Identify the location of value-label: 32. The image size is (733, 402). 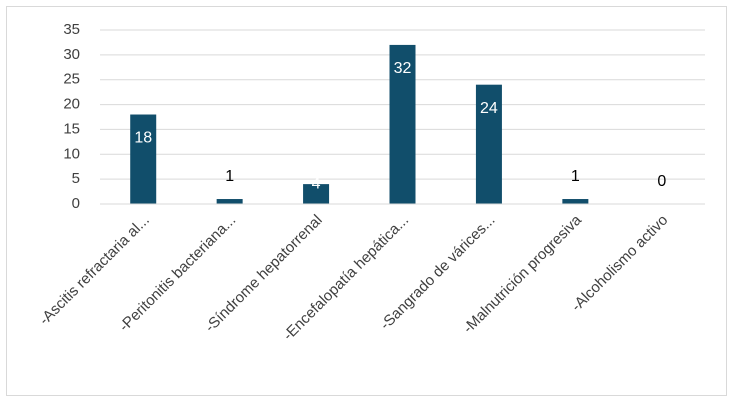
(403, 68).